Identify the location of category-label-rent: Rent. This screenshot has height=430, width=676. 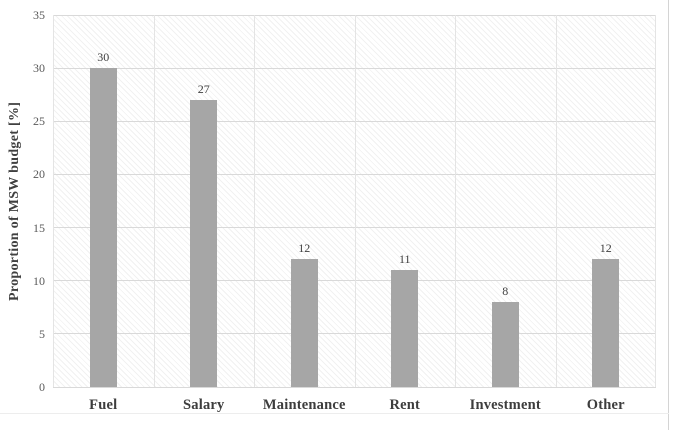
(405, 405).